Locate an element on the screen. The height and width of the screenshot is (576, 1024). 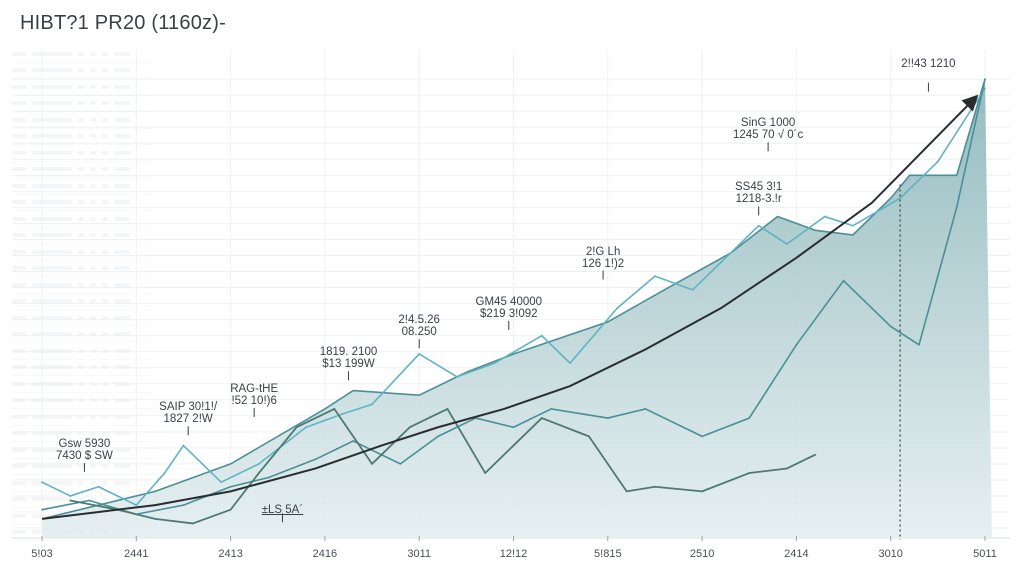
x-tick-label: 2510 is located at coordinates (702, 554).